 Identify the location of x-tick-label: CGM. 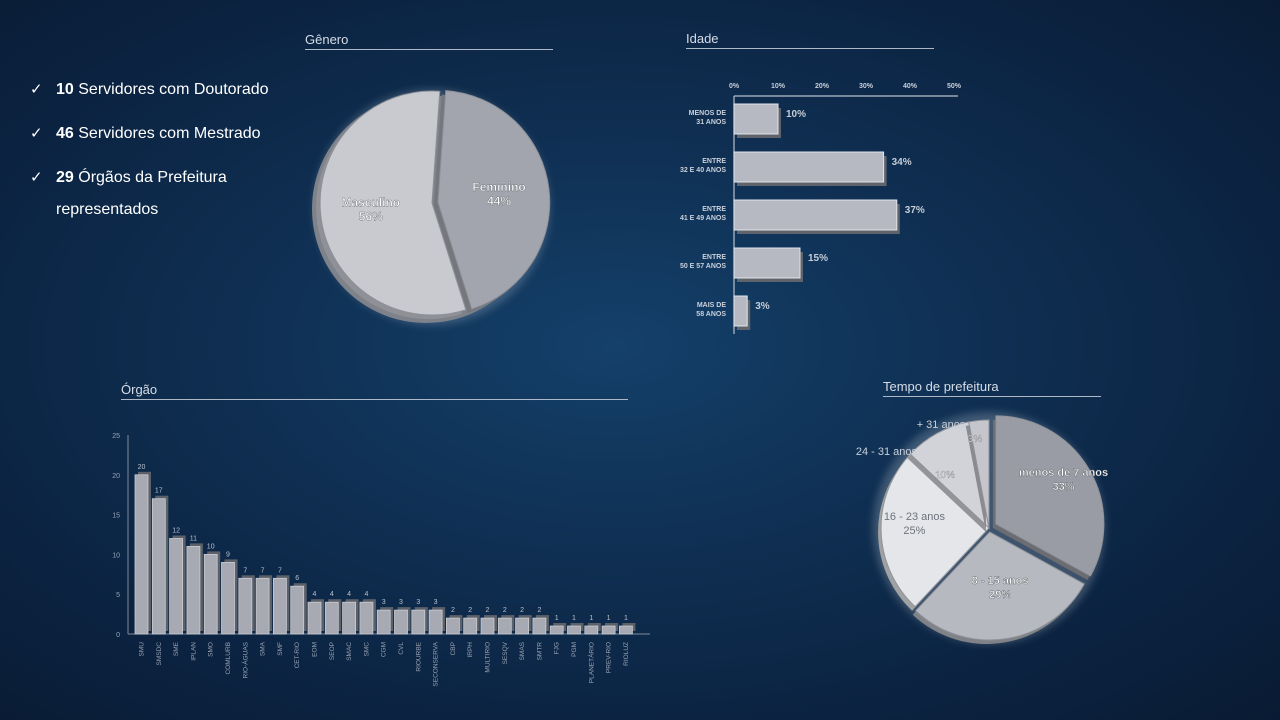
(384, 649).